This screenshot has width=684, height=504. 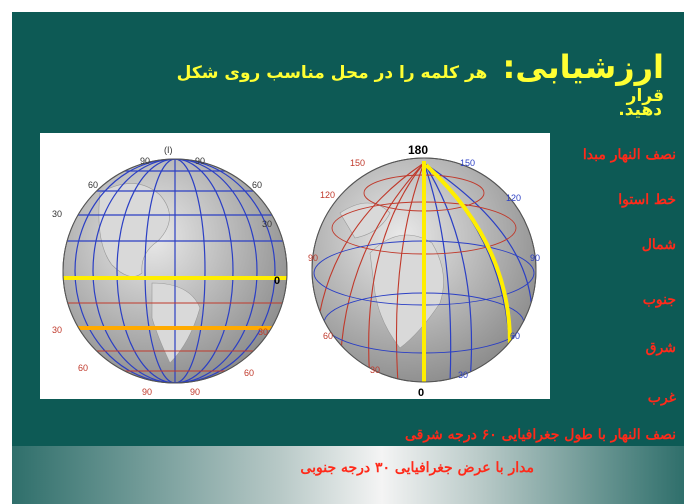 I want to click on word-item: نصف النهار با طول جغرافیایی ۶۰ درجه شرقی, so click(x=540, y=435).